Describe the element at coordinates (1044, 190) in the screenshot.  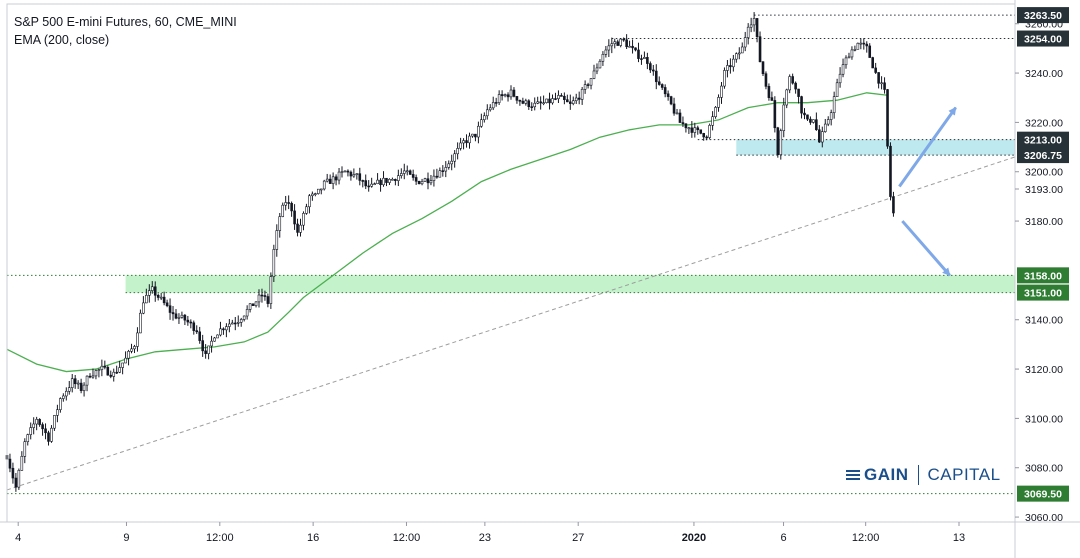
I see `y-tick-label: 3193.00` at that location.